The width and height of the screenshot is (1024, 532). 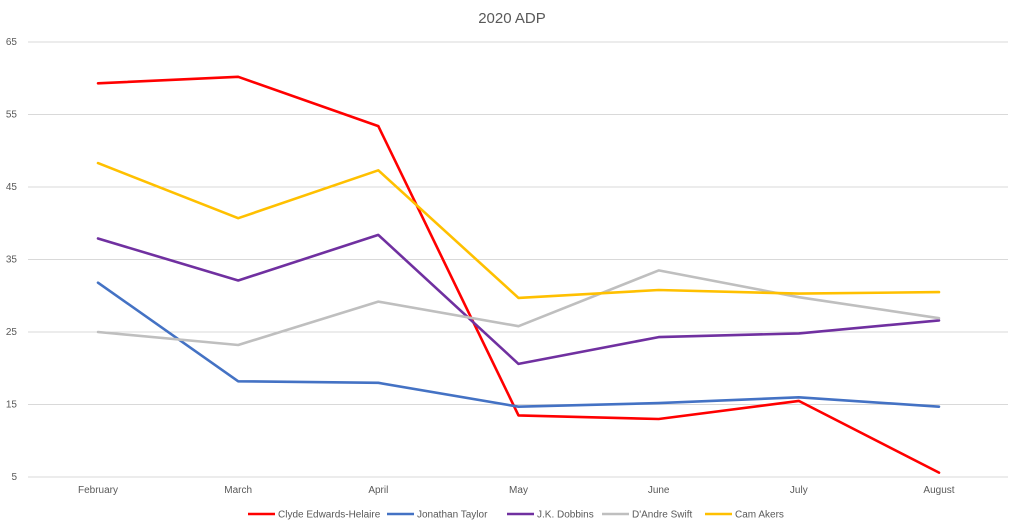 I want to click on legend-label: Cam Akers, so click(x=759, y=515).